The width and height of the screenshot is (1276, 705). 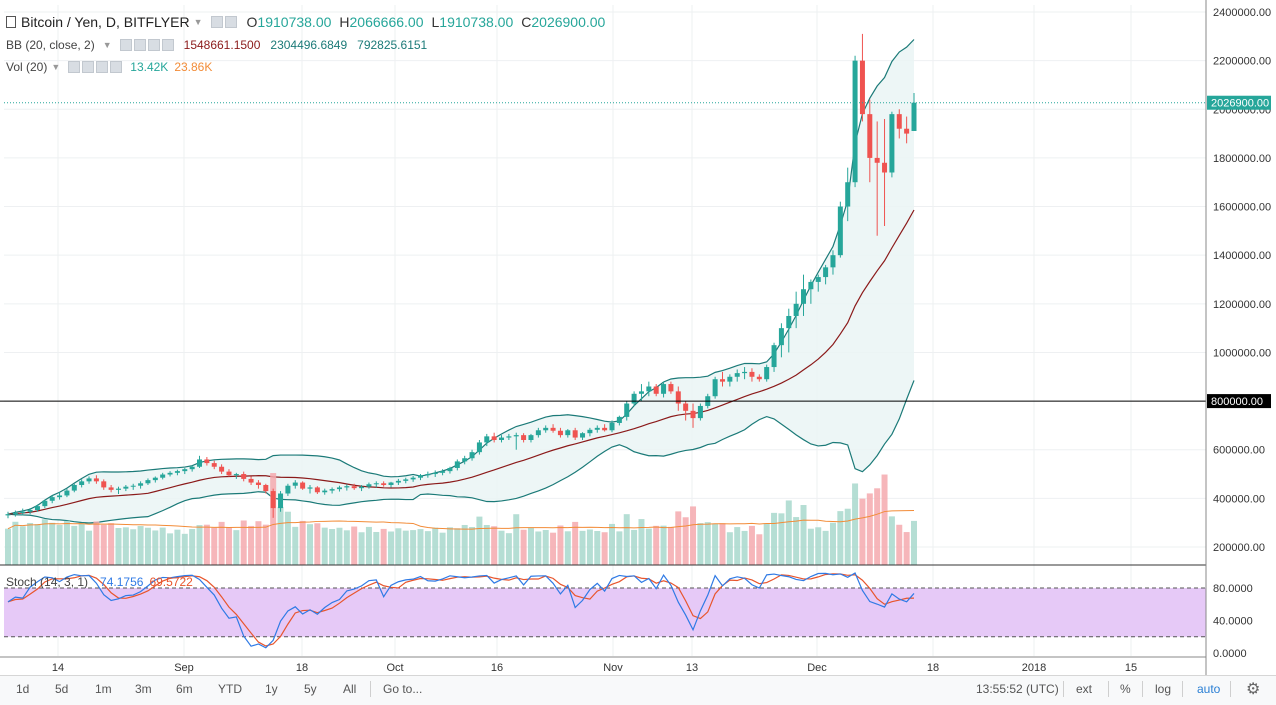 I want to click on auto-toggle: auto, so click(x=1209, y=689).